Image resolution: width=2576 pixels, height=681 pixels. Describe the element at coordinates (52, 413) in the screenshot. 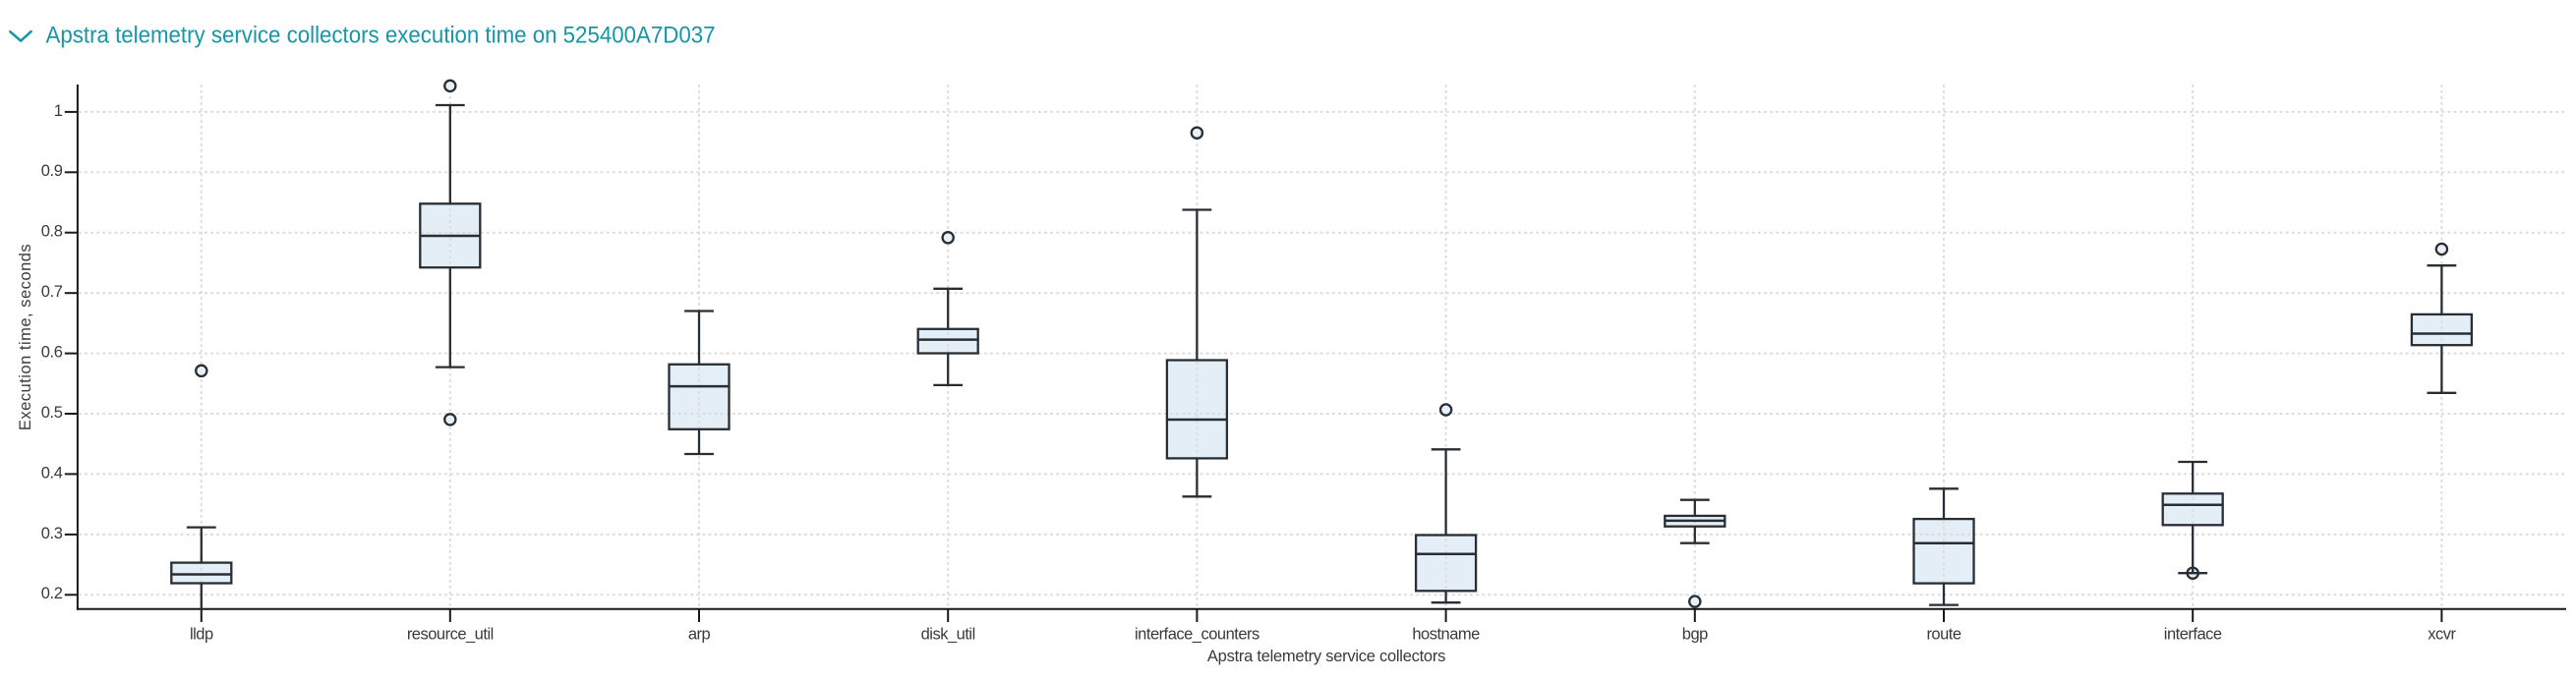

I see `svg-text: 0.5` at that location.